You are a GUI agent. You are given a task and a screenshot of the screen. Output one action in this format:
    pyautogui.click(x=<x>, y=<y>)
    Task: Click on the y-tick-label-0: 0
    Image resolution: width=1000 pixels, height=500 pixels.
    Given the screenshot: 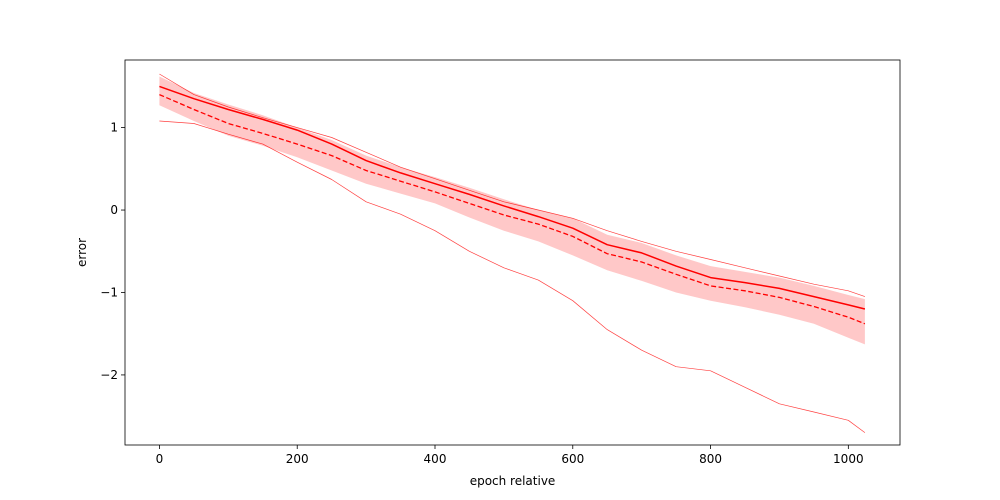 What is the action you would take?
    pyautogui.click(x=114, y=210)
    